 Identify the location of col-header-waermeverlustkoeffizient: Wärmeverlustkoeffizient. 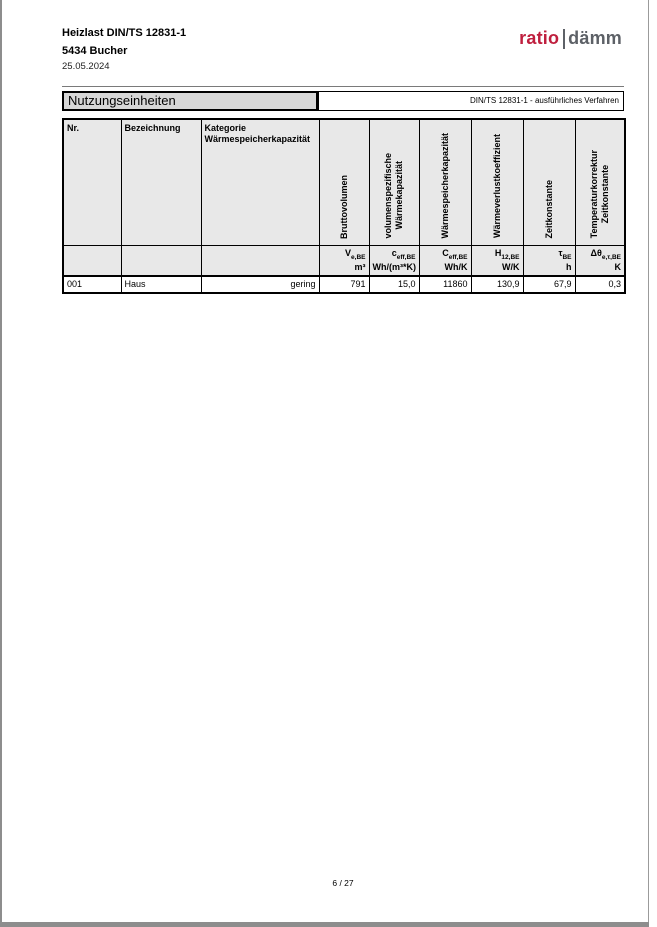
(497, 182).